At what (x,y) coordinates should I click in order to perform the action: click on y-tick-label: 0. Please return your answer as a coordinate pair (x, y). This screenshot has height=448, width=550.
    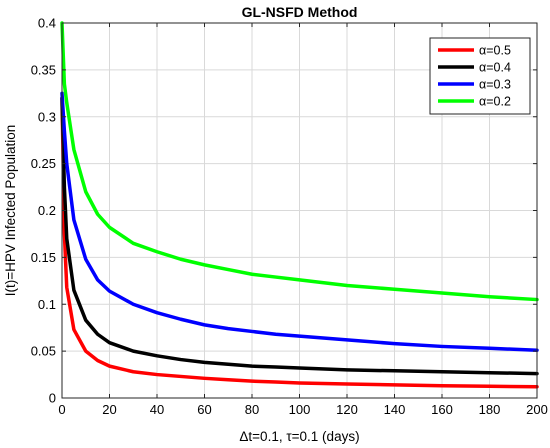
    Looking at the image, I should click on (52, 398).